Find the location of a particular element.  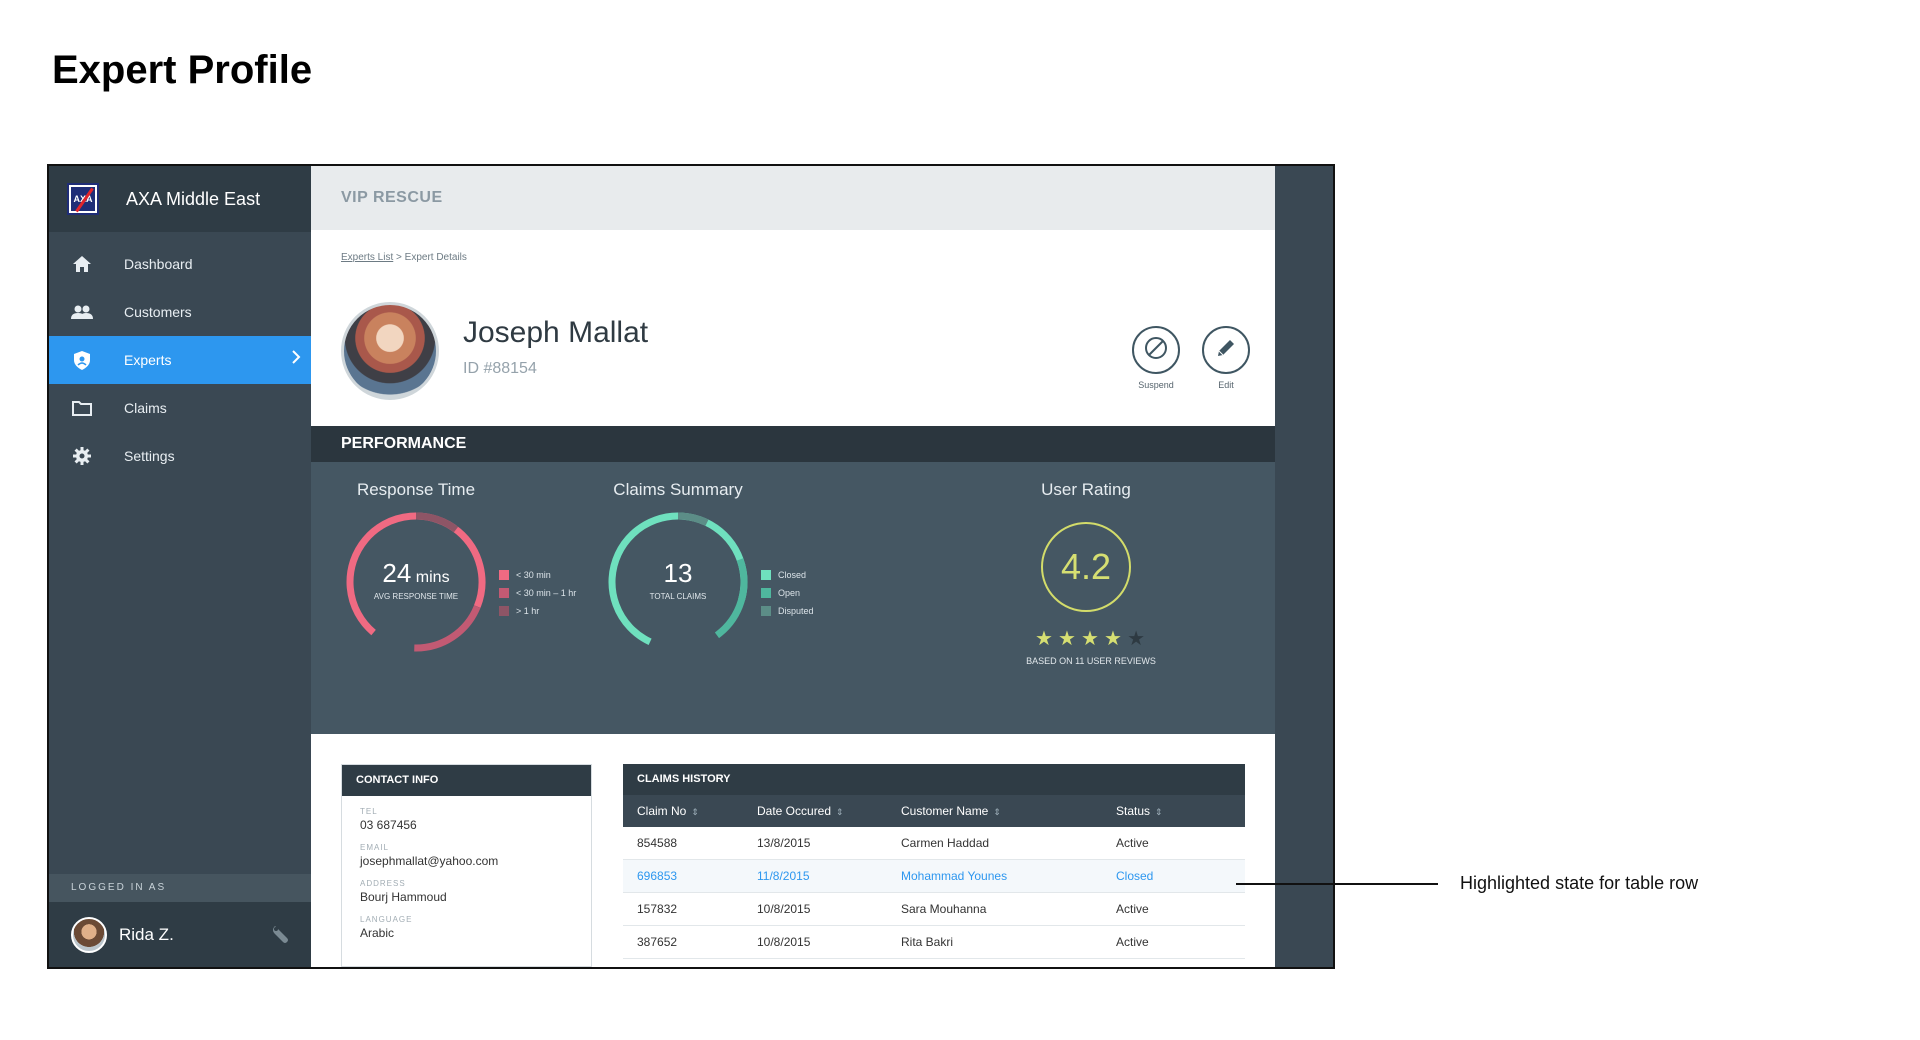

column-header-label: Status is located at coordinates (1133, 811).